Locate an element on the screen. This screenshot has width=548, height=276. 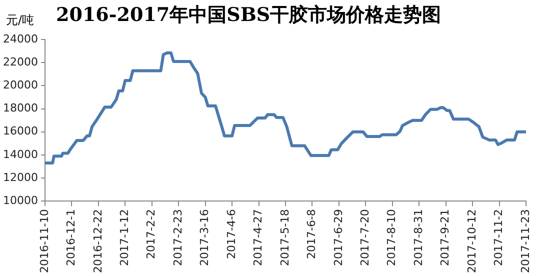
x-tick-label: 2017-8-31 is located at coordinates (418, 237).